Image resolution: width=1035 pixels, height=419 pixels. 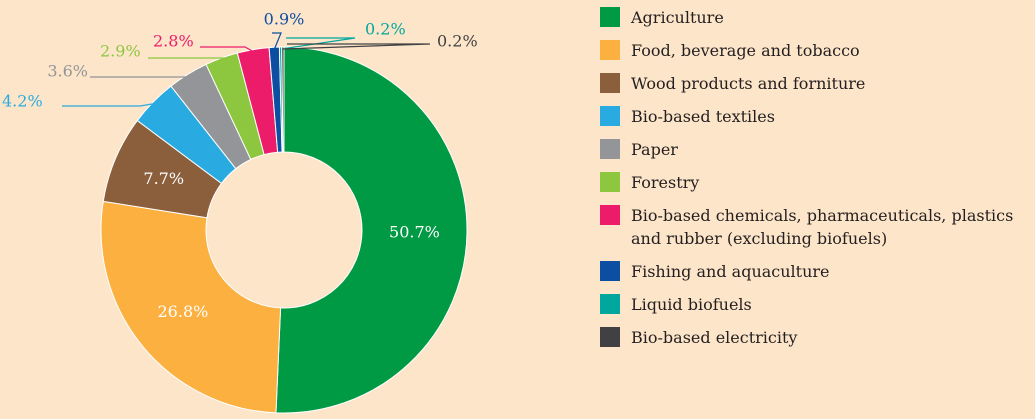 I want to click on legend-item: Liquid biofuels, so click(x=817, y=304).